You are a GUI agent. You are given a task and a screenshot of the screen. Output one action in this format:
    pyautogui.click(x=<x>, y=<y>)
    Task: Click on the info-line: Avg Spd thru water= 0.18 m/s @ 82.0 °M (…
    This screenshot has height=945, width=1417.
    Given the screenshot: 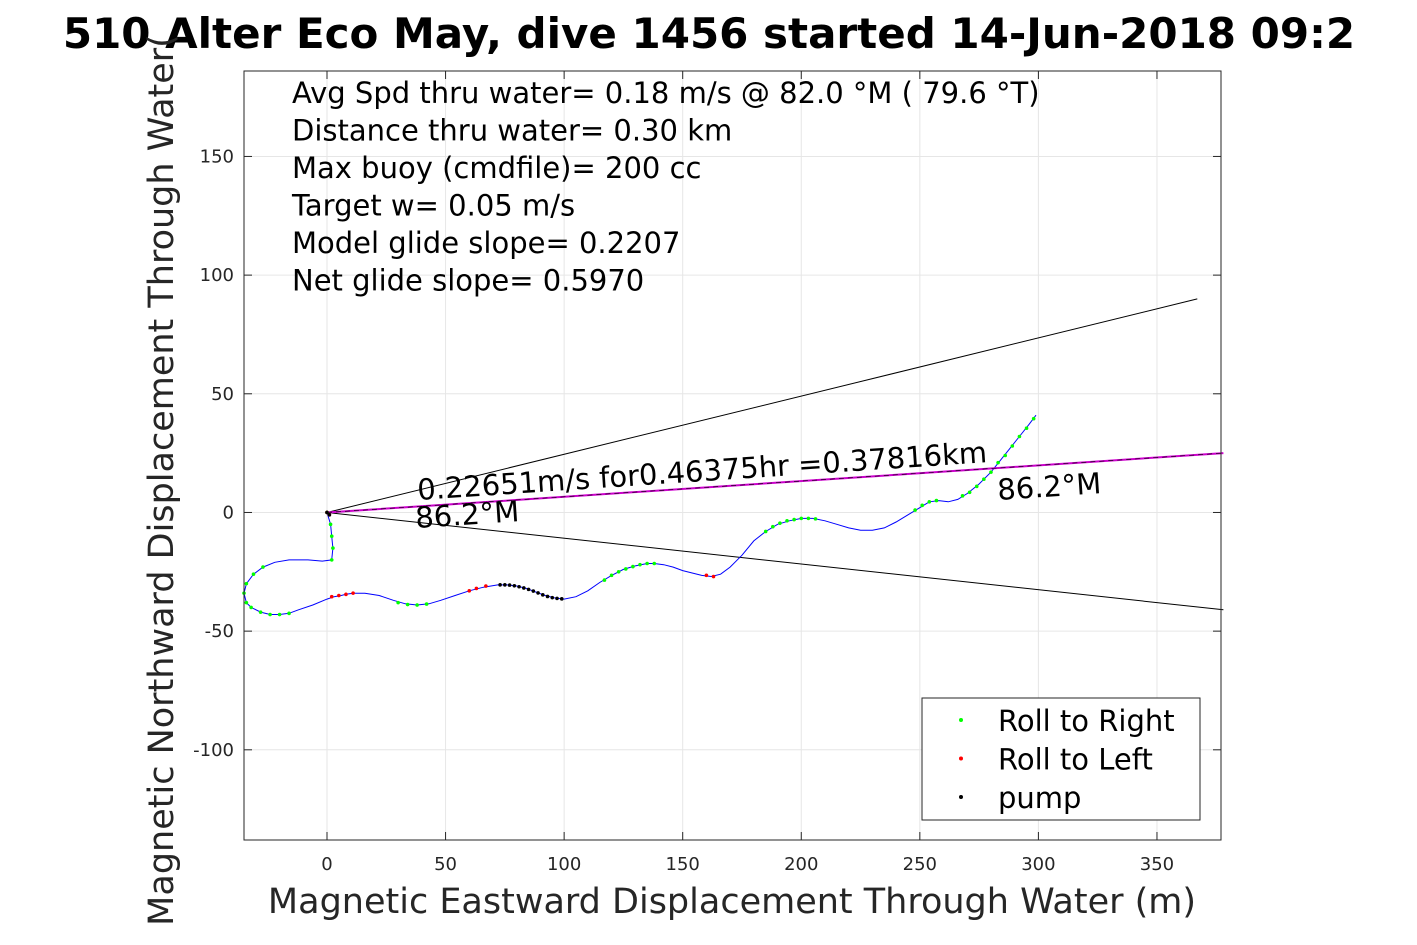 What is the action you would take?
    pyautogui.click(x=666, y=93)
    